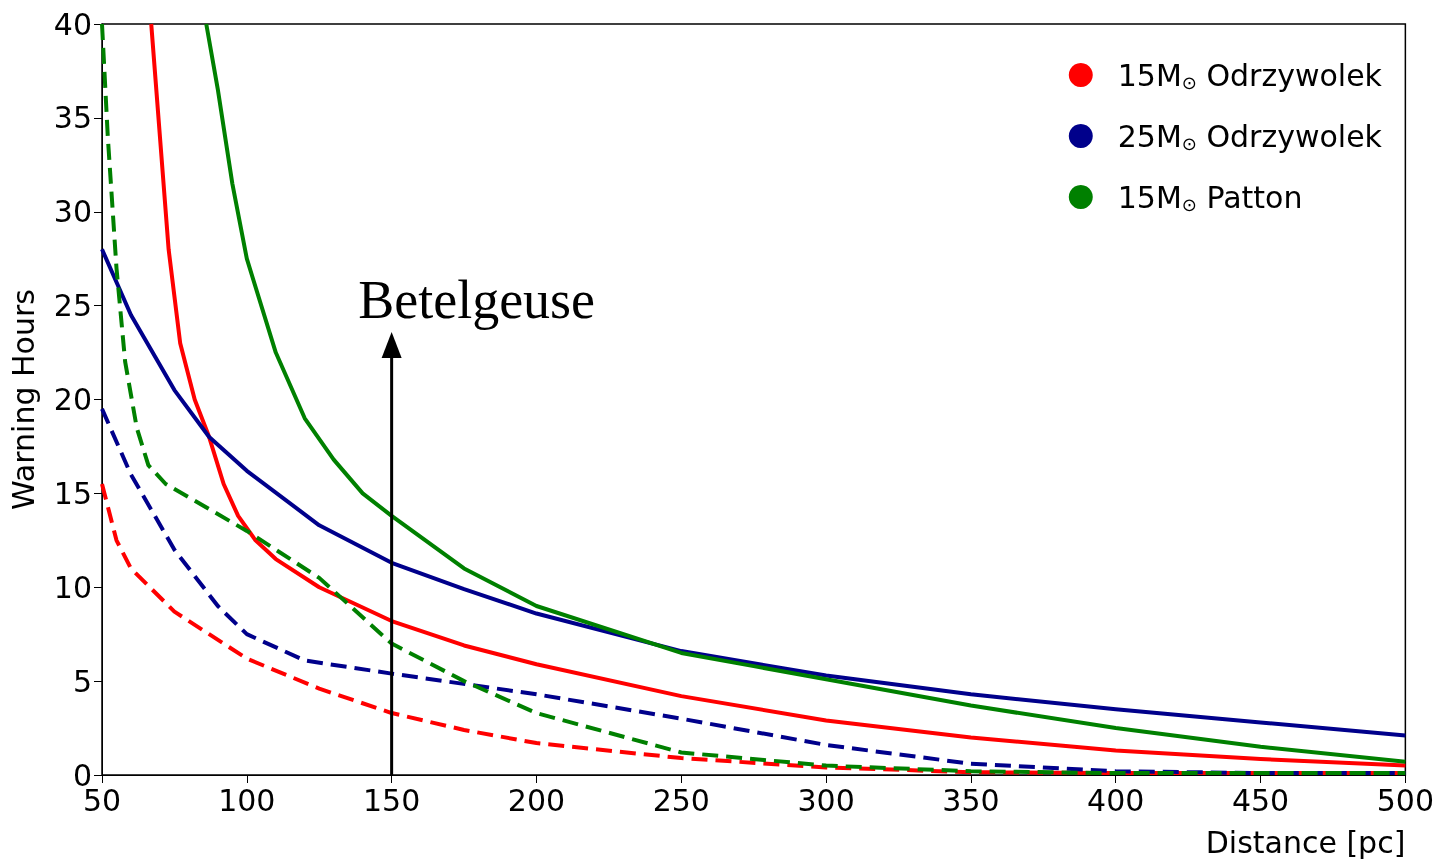 The image size is (1437, 866). What do you see at coordinates (826, 800) in the screenshot?
I see `x-tick-label: 300` at bounding box center [826, 800].